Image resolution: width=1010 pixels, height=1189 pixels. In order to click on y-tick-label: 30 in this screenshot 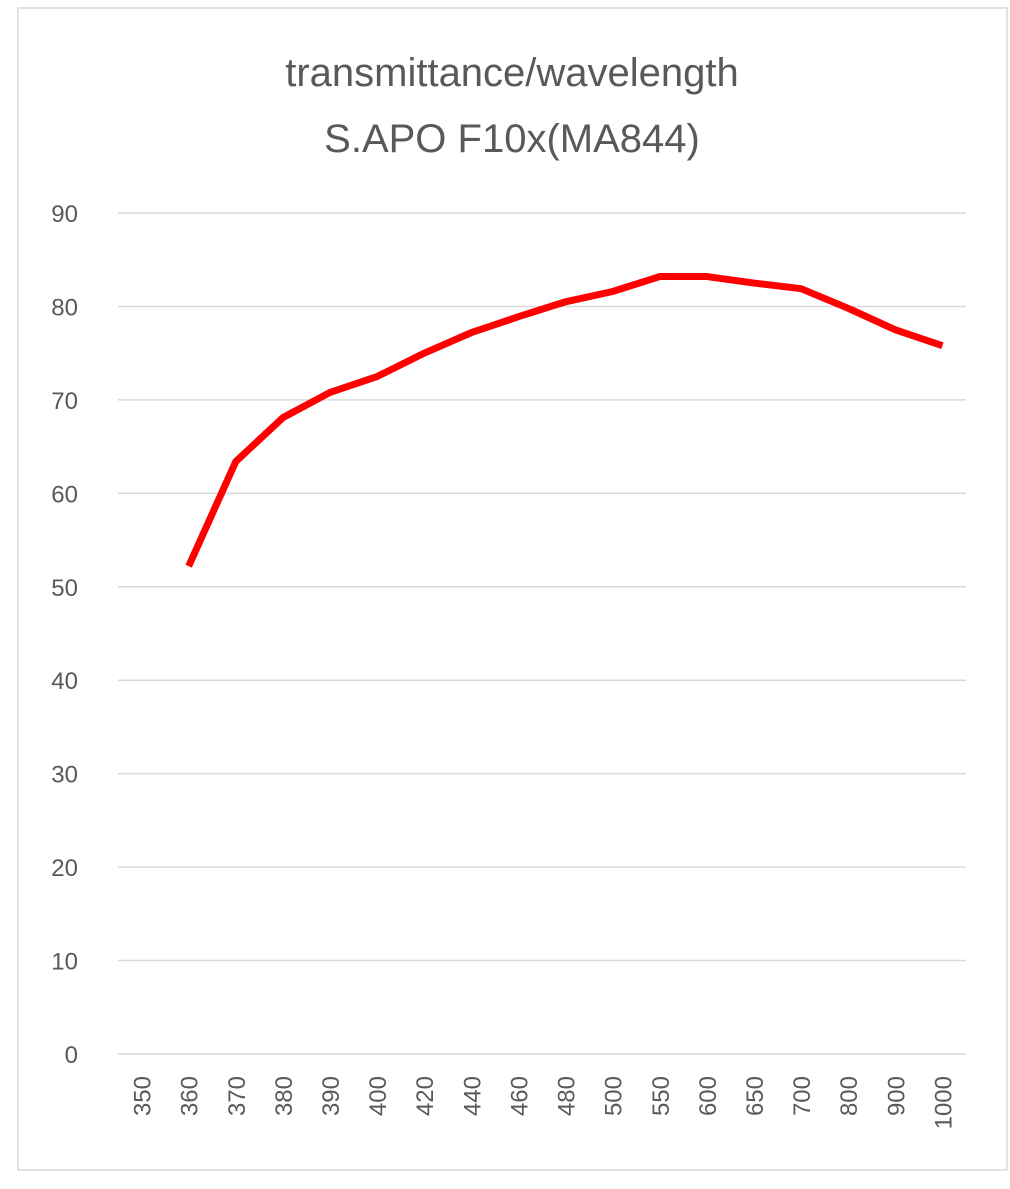, I will do `click(64, 775)`.